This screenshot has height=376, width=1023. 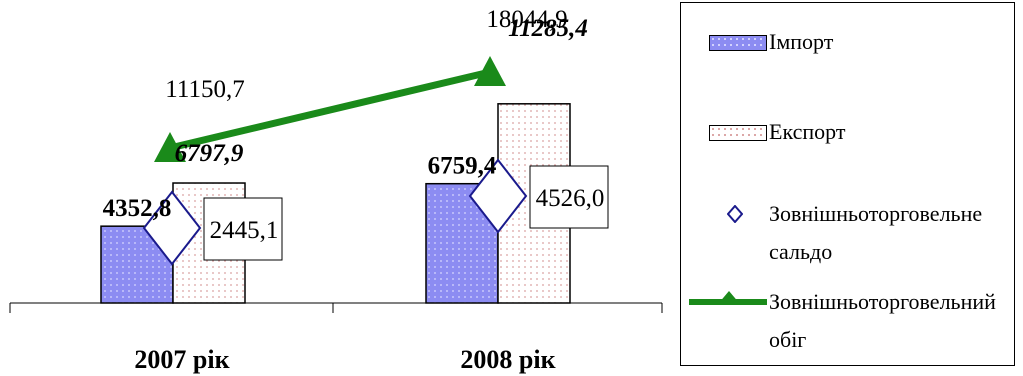 I want to click on data-label-export: 11285,4, so click(x=548, y=28).